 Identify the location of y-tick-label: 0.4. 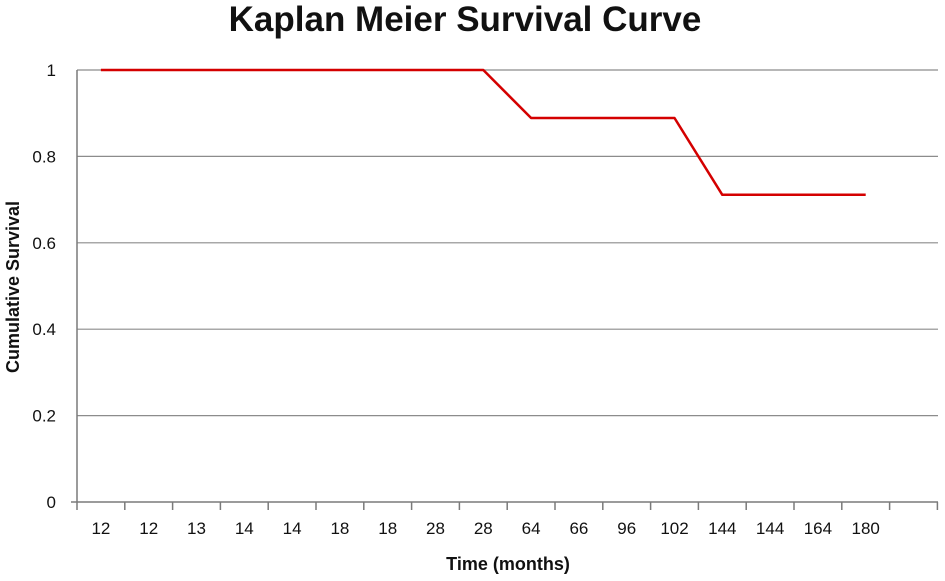
(44, 329).